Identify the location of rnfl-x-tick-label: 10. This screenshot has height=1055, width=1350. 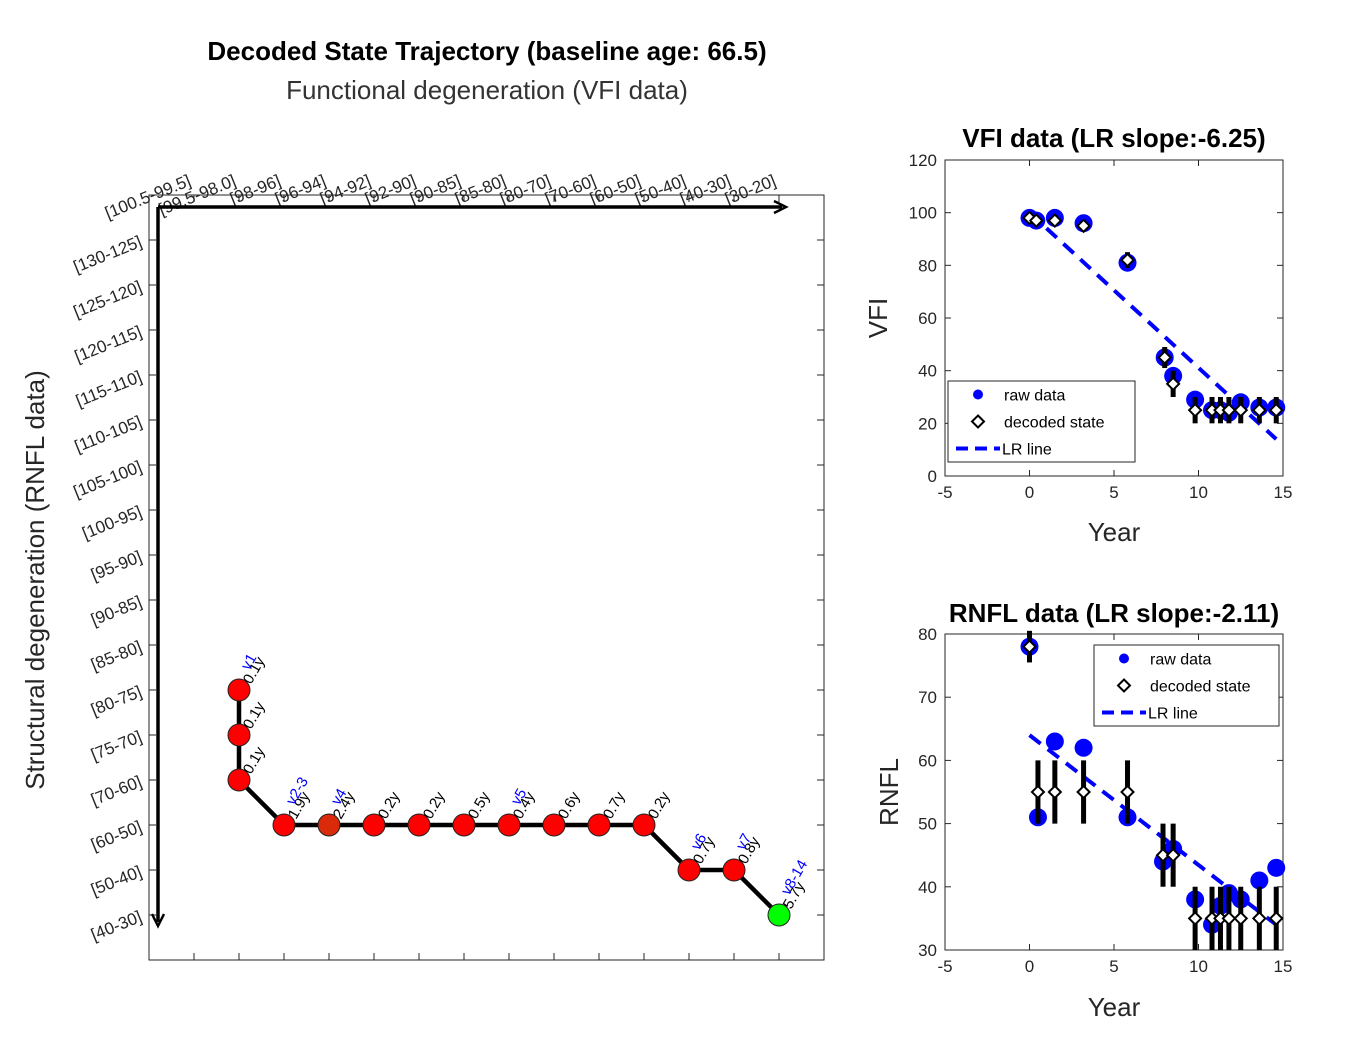
(1198, 966).